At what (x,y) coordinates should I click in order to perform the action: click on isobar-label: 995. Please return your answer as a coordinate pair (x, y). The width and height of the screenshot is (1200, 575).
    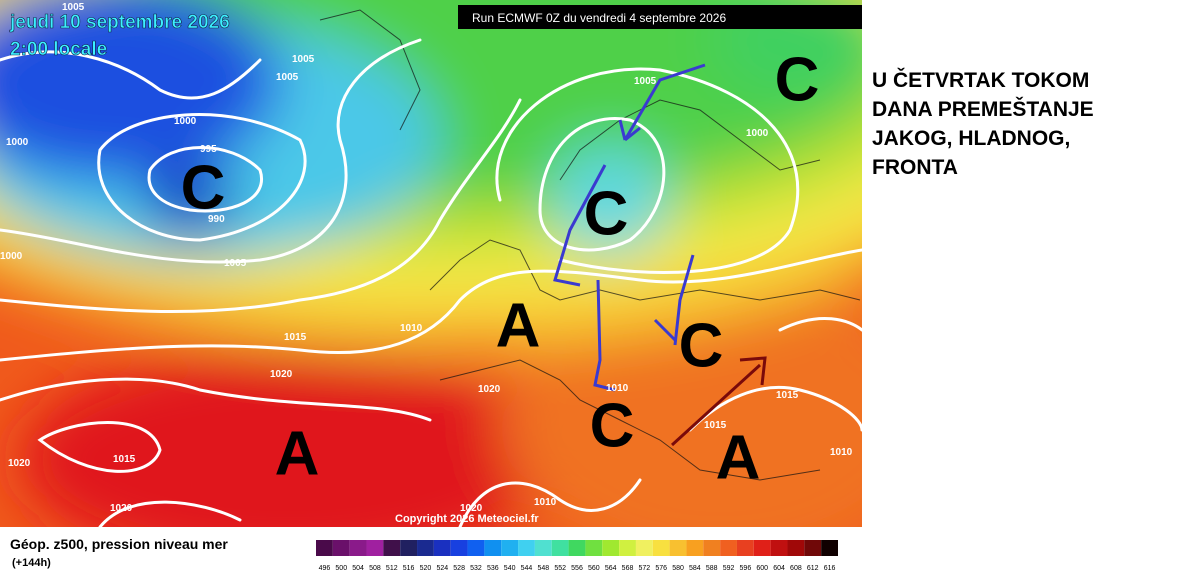
    Looking at the image, I should click on (208, 149).